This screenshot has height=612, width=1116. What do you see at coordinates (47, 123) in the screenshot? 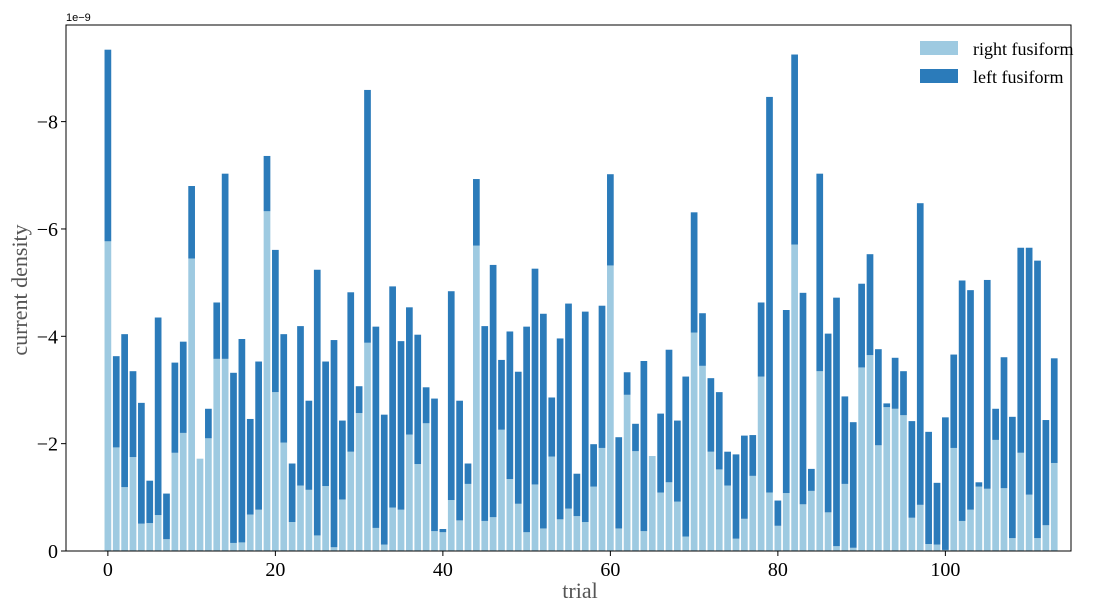
I see `y-tick-label: −8` at bounding box center [47, 123].